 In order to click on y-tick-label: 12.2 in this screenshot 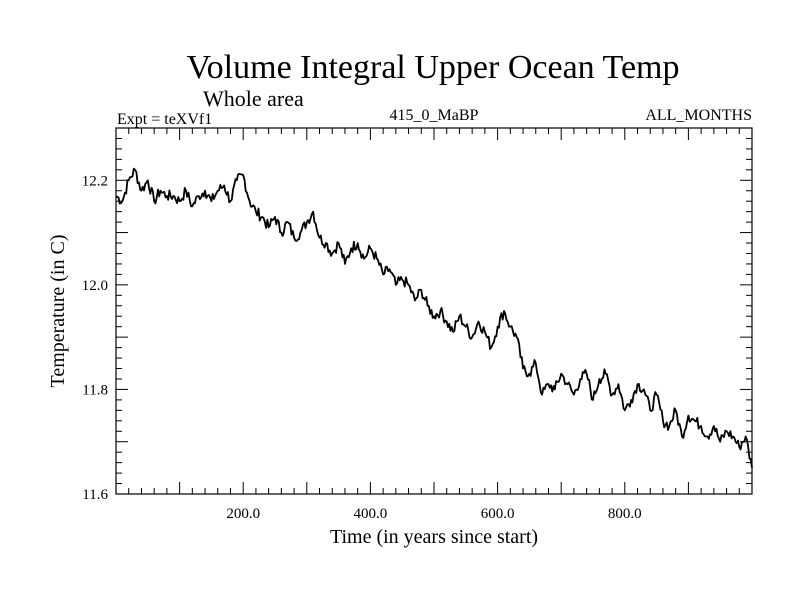, I will do `click(95, 181)`.